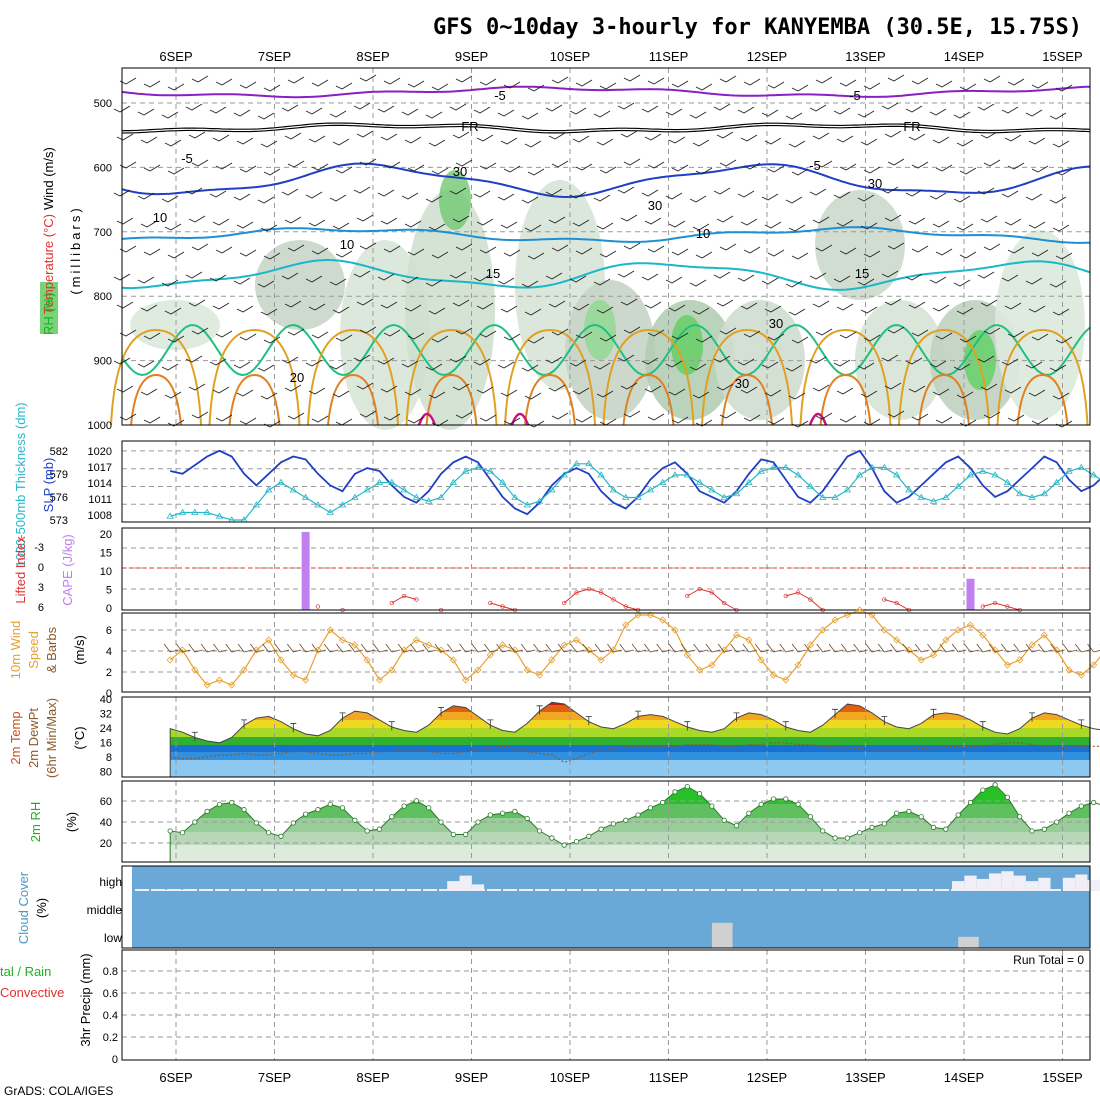  What do you see at coordinates (372, 1077) in the screenshot?
I see `day-label-bottom: 8SEP` at bounding box center [372, 1077].